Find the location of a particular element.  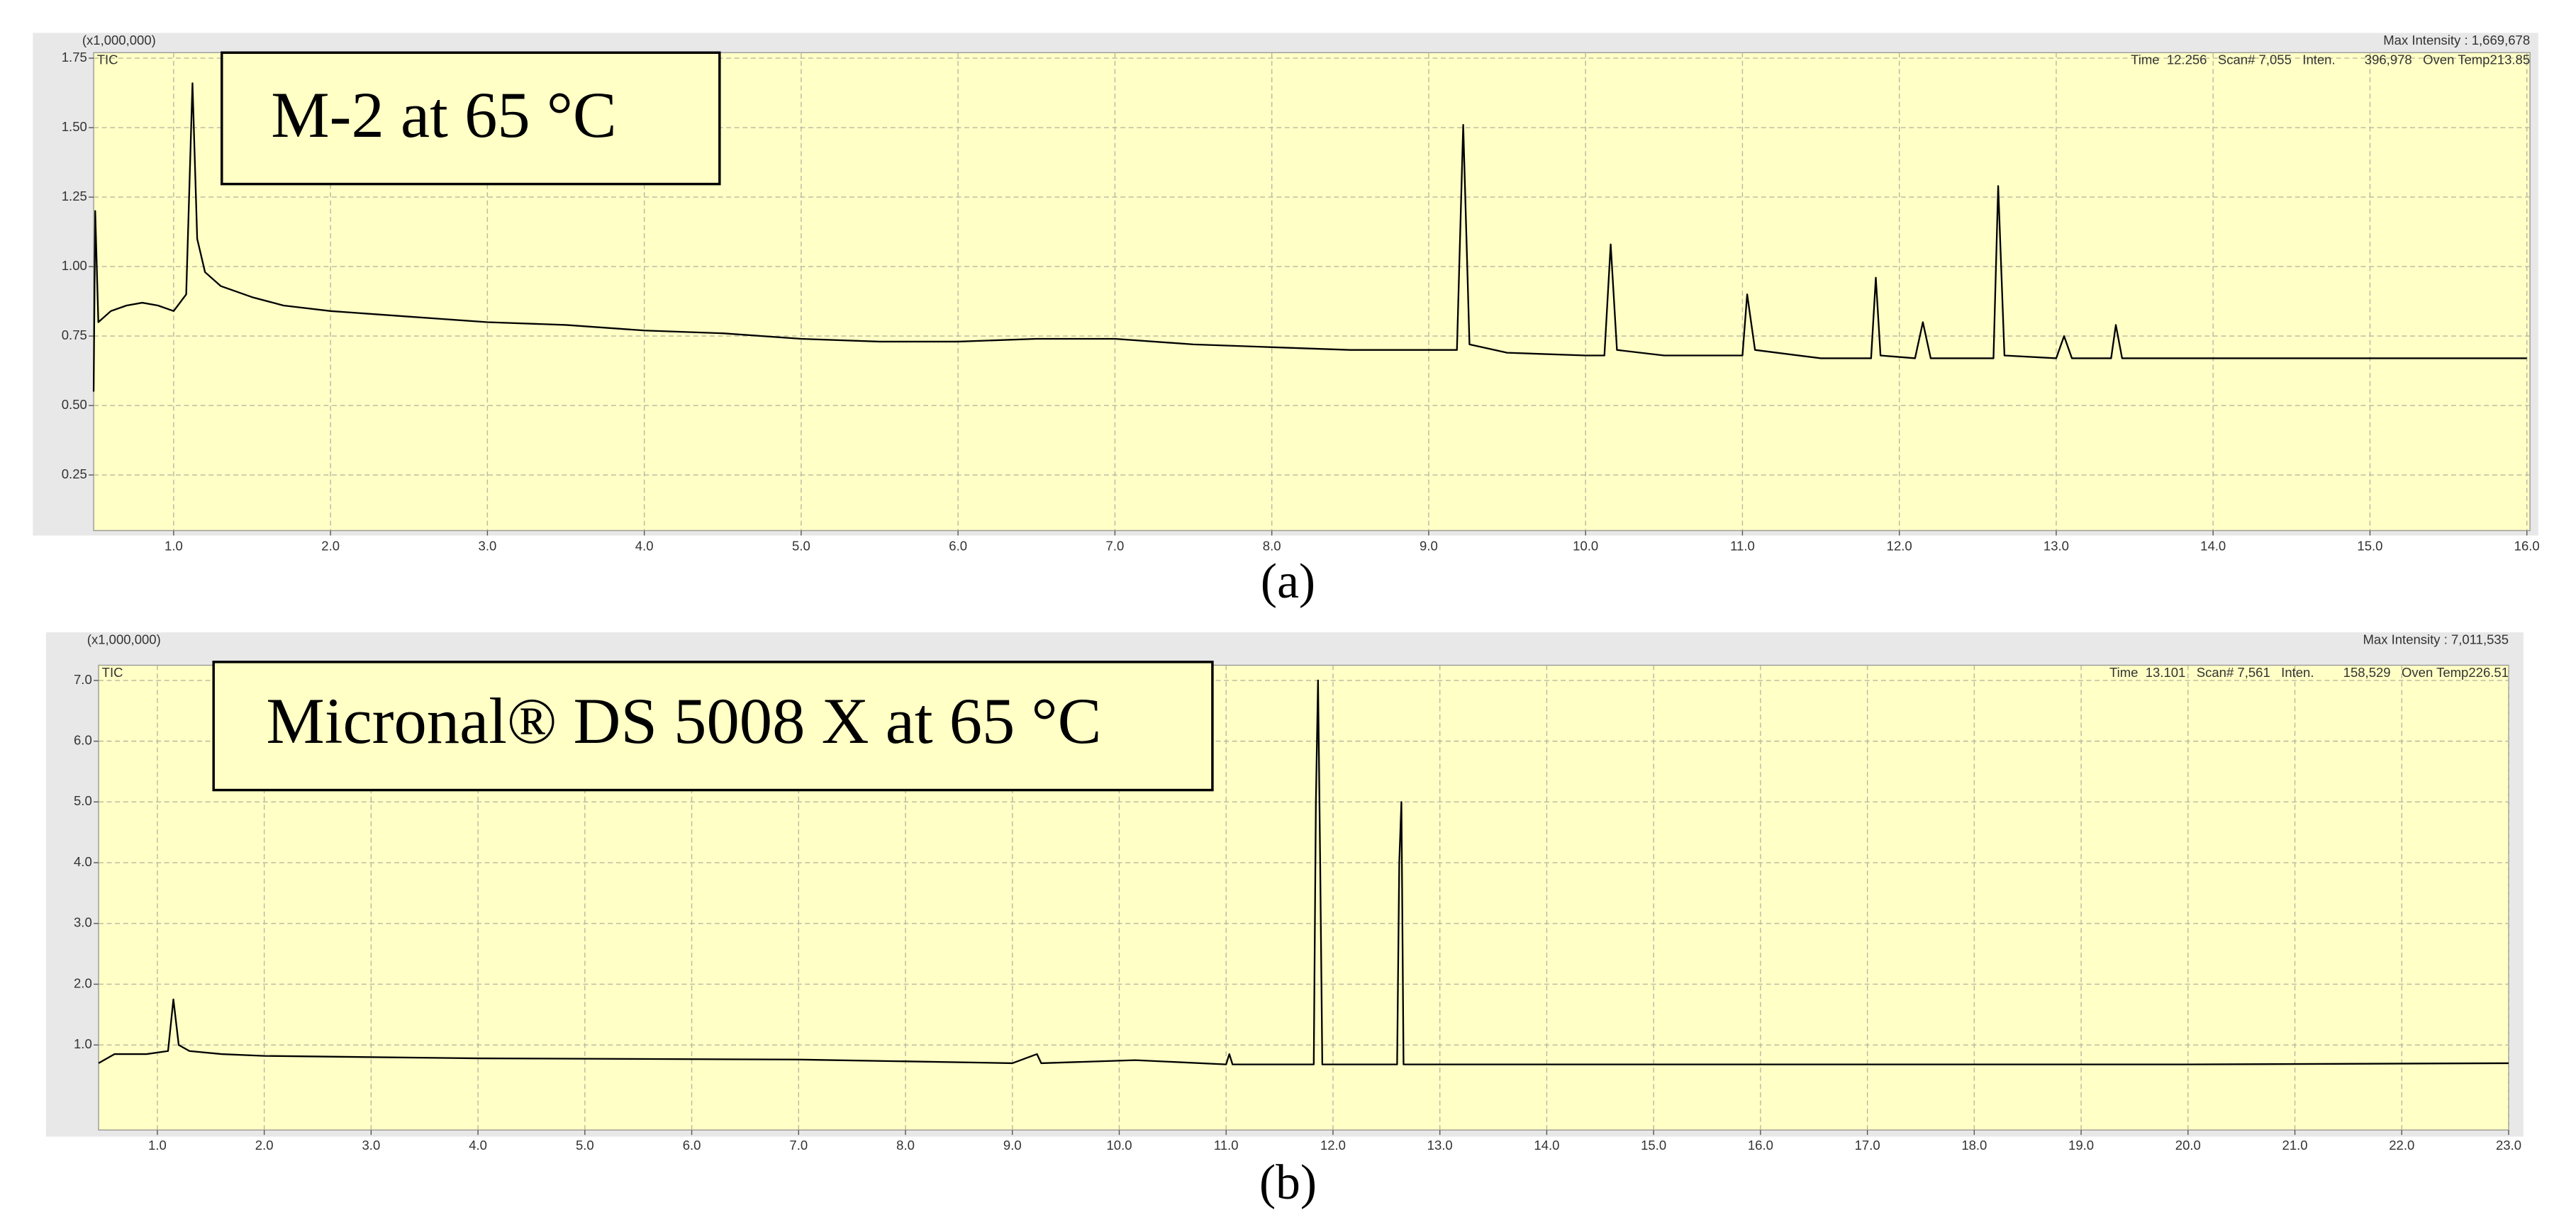

y-tick-label: 1.25 is located at coordinates (74, 196).